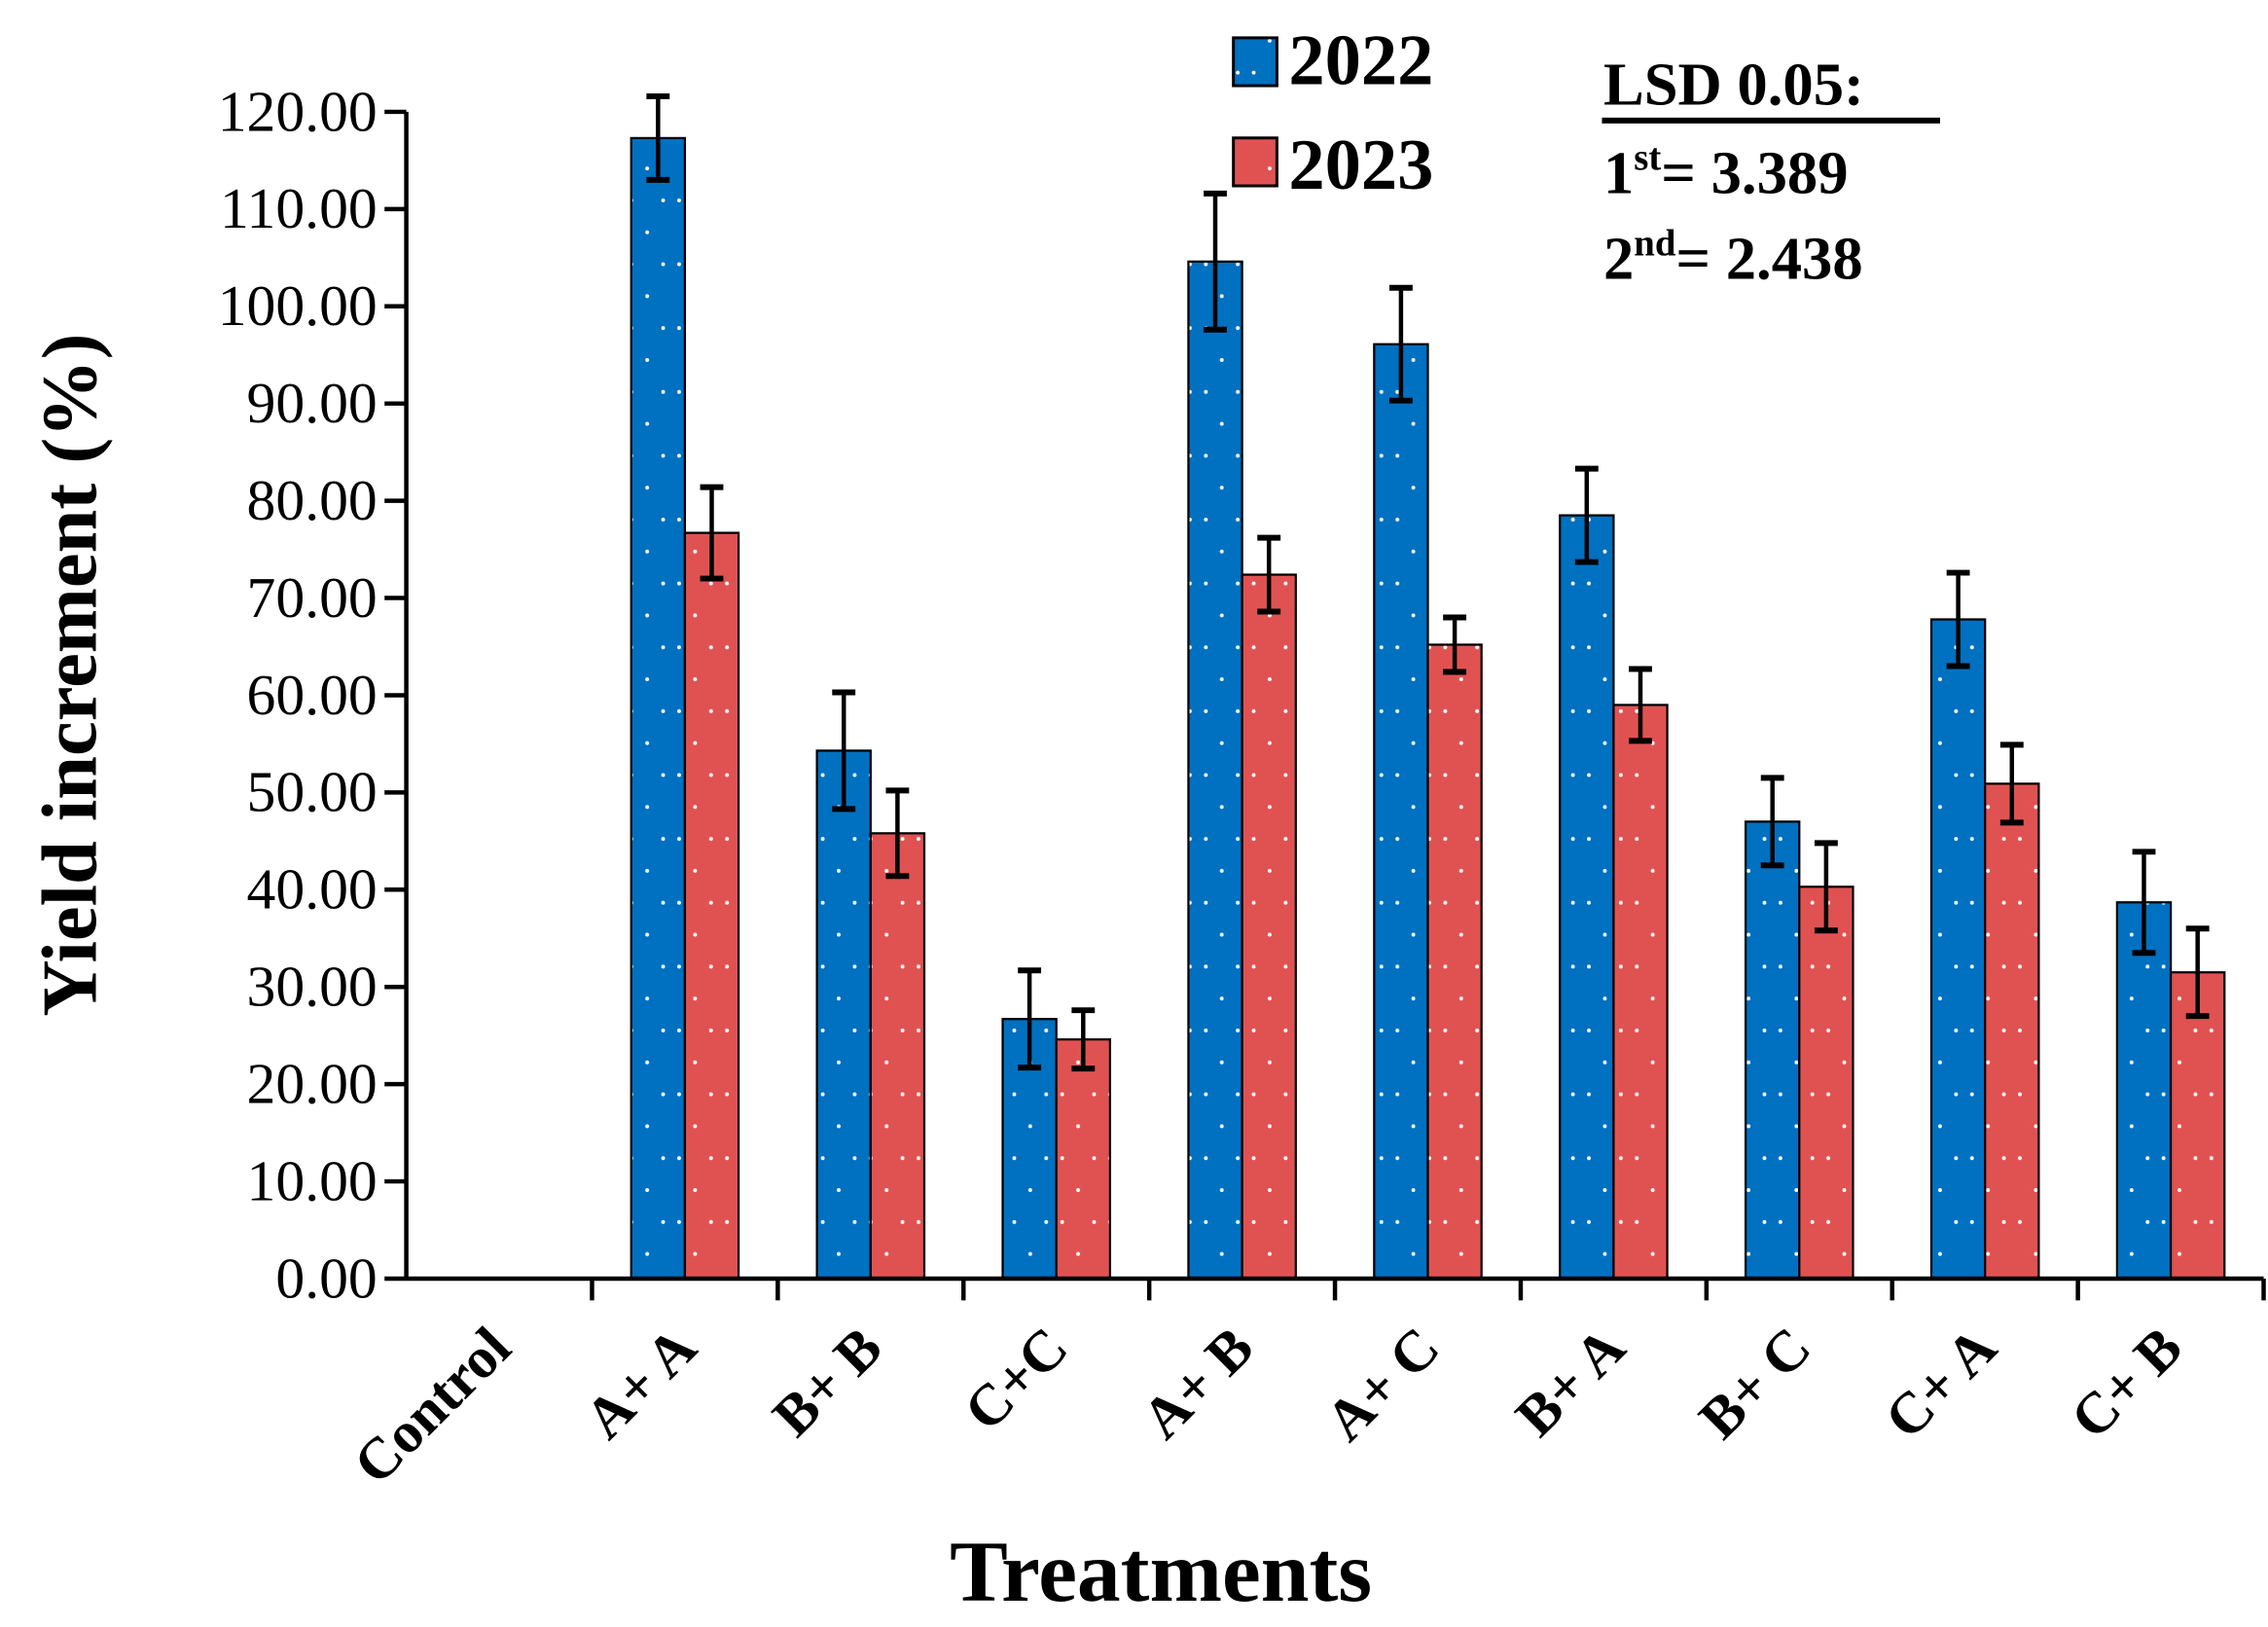 Image resolution: width=2268 pixels, height=1627 pixels. I want to click on lsd-line-2: 2nd= 2.438, so click(1733, 258).